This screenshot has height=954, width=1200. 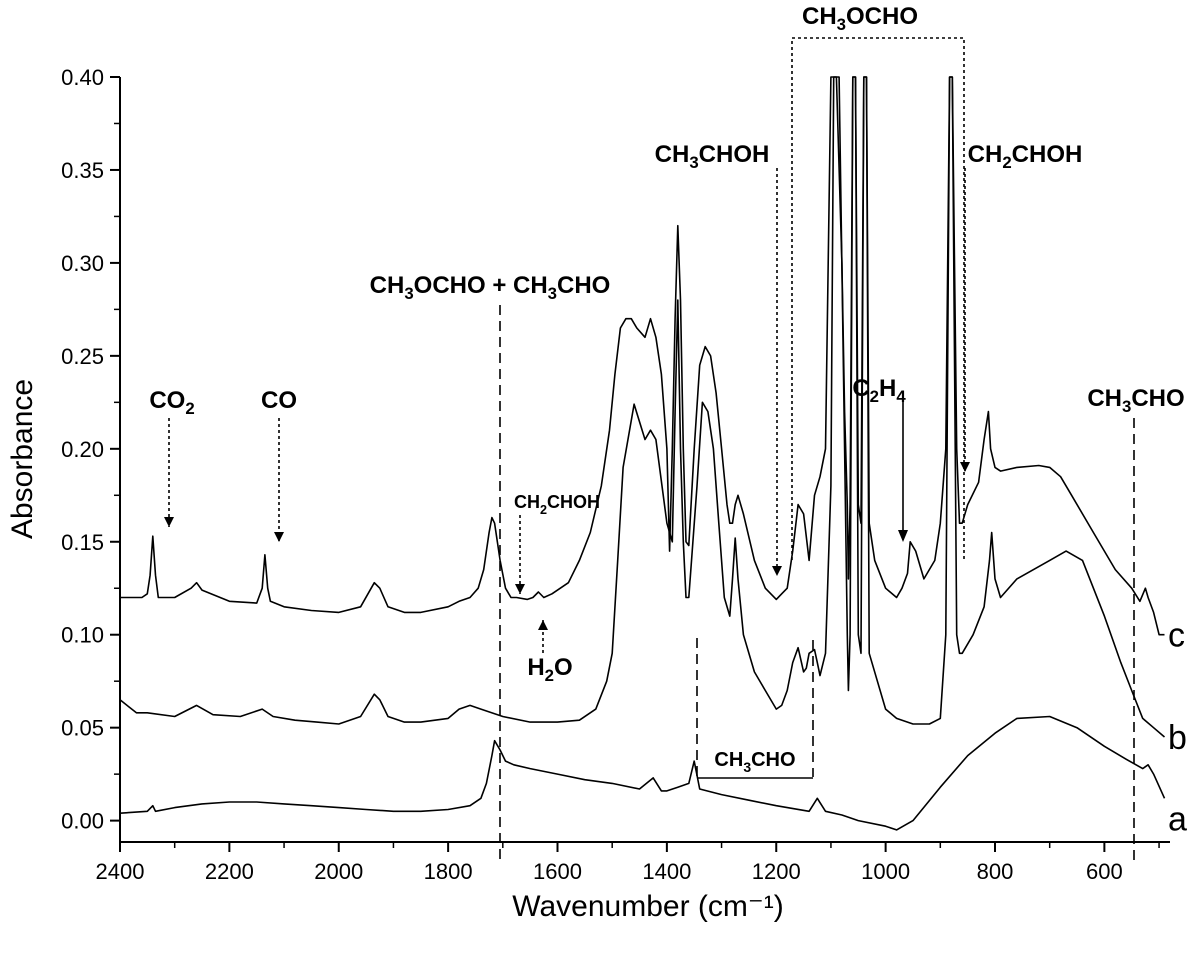 What do you see at coordinates (777, 571) in the screenshot?
I see `ch3choh-arrow-arrowhead` at bounding box center [777, 571].